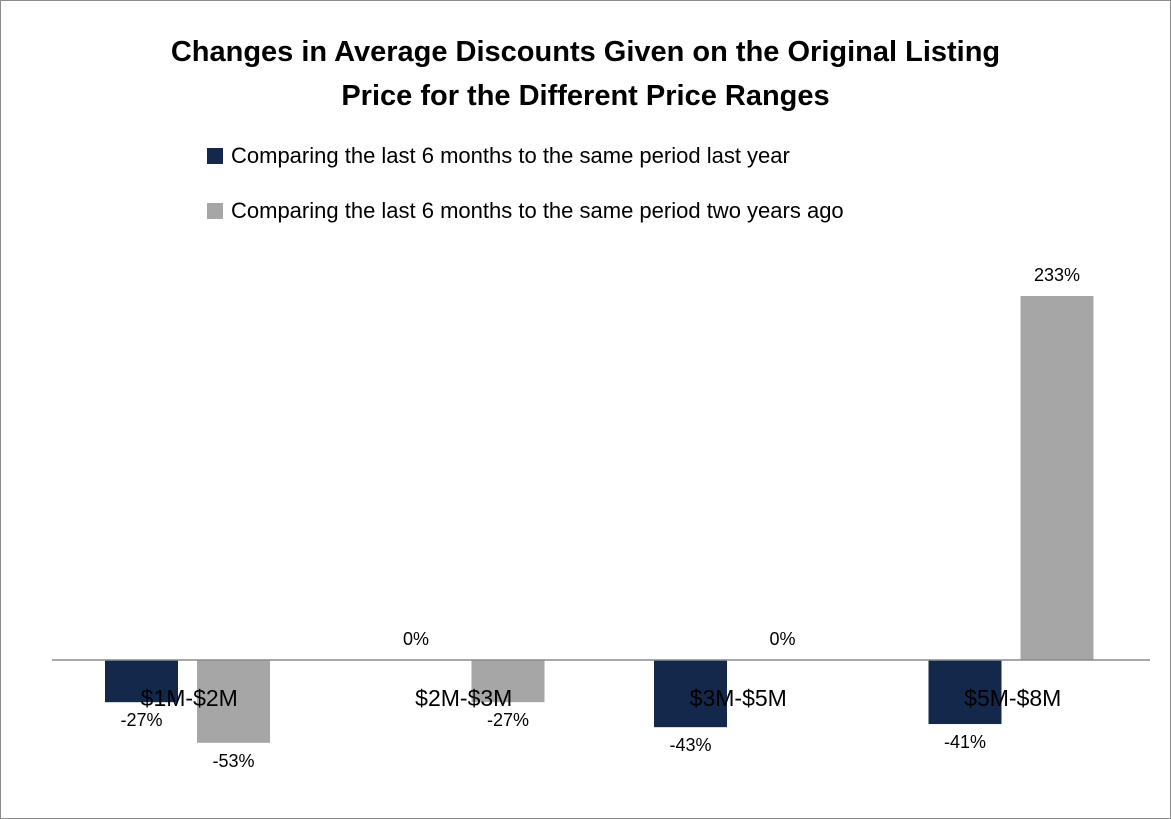 This screenshot has height=819, width=1171. I want to click on data-label-s2-2: 0%, so click(782, 639).